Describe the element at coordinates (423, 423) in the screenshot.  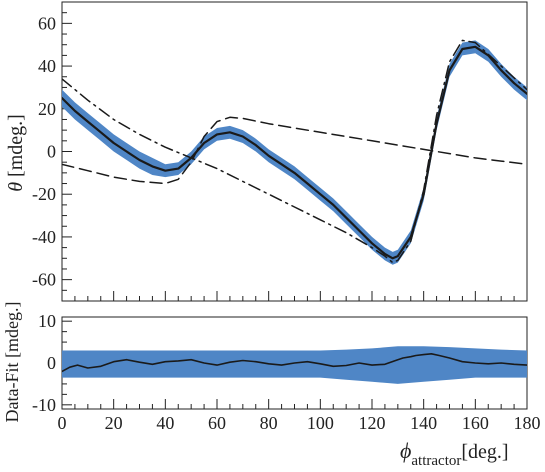
I see `bottom-x-tick-label: 140` at that location.